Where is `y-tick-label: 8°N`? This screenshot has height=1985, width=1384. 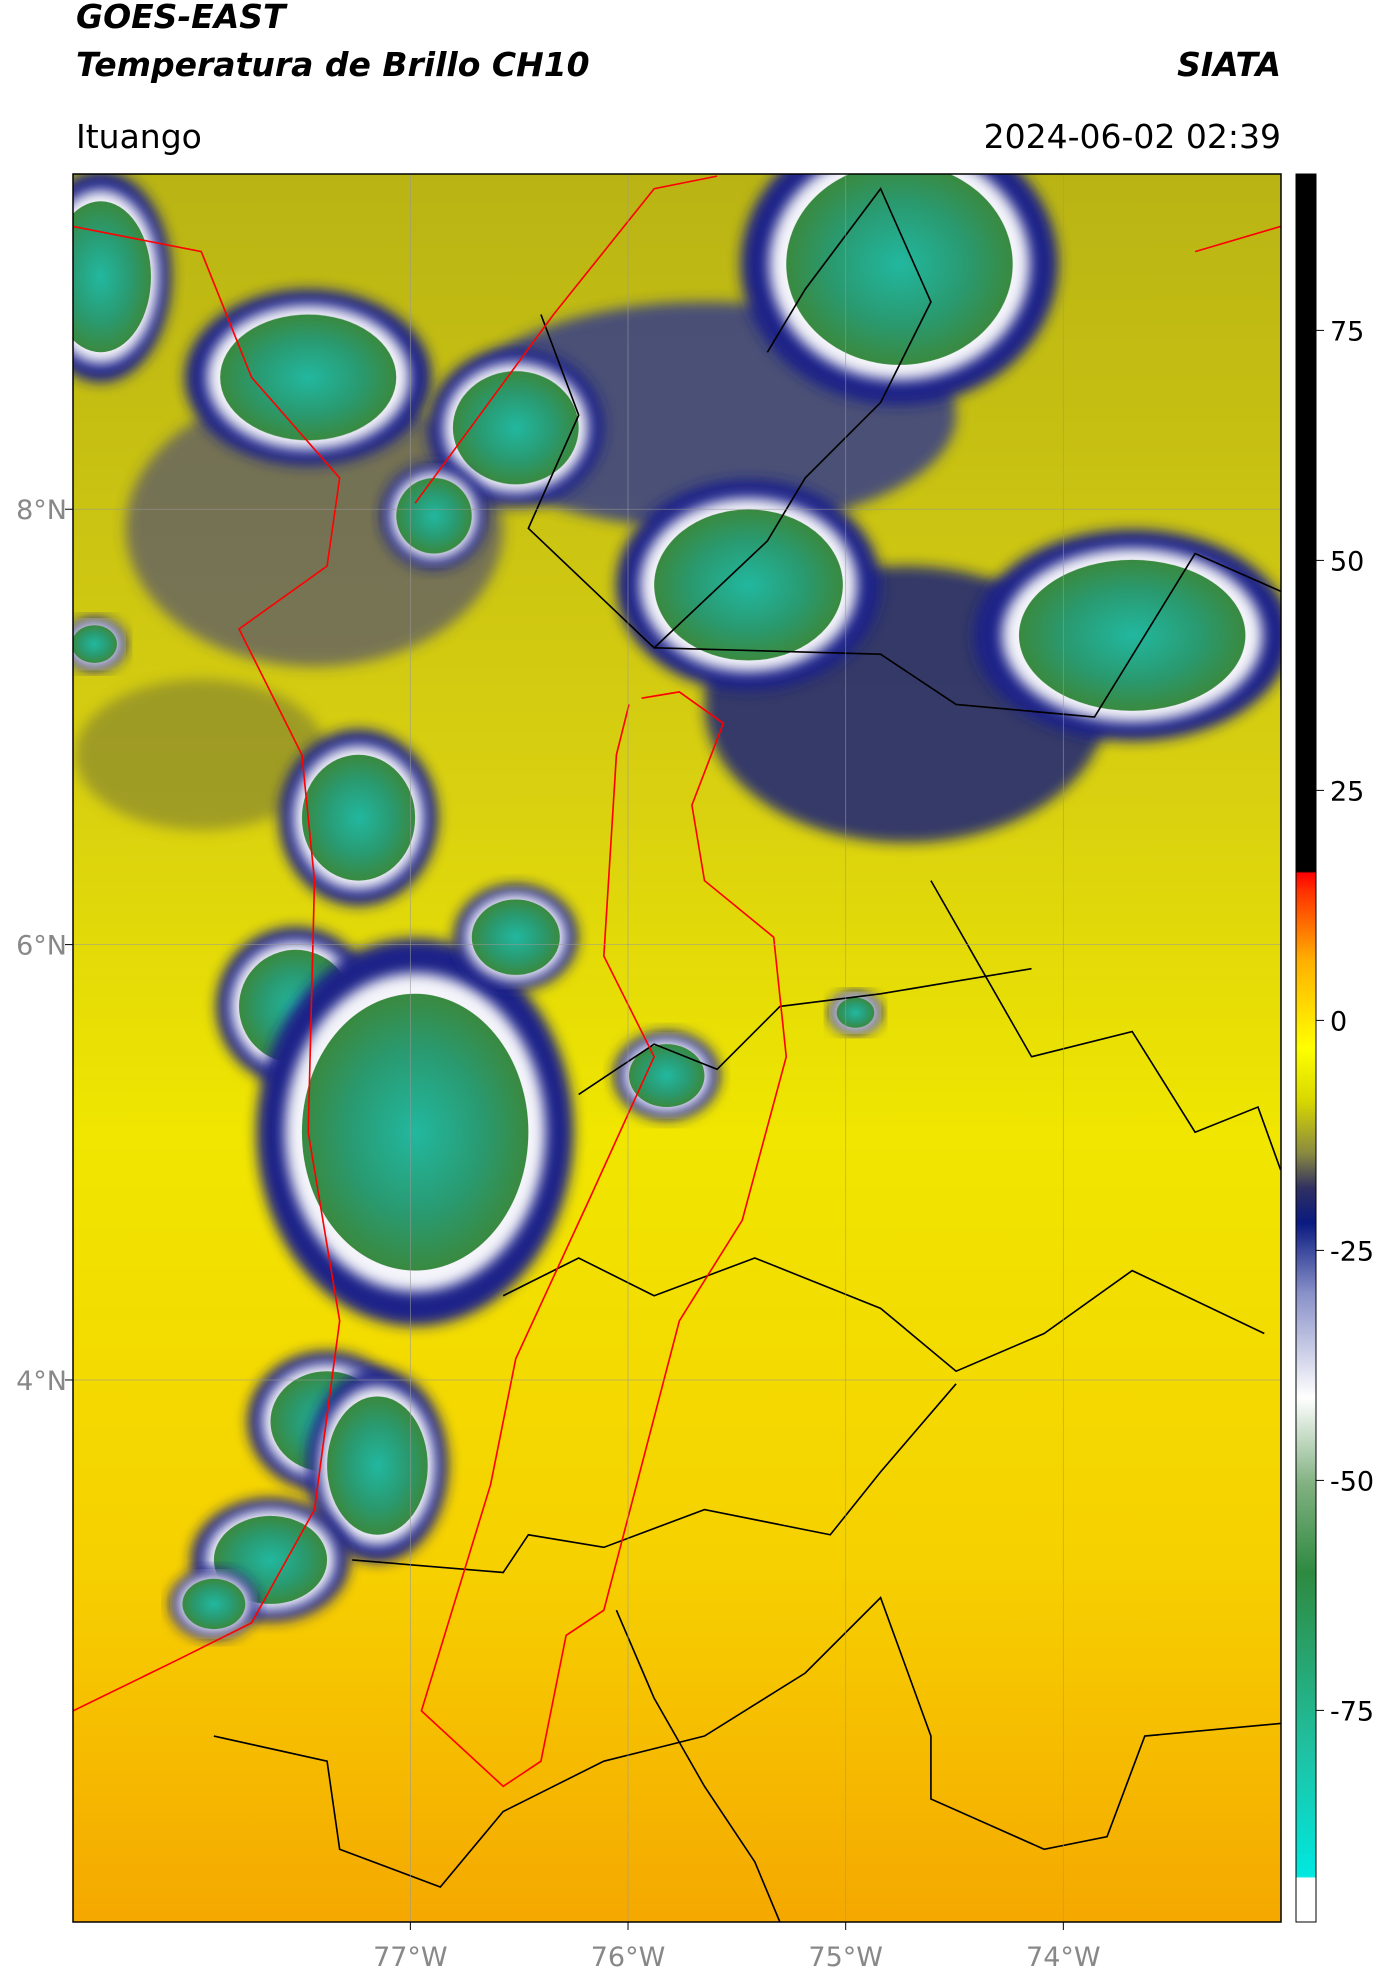 y-tick-label: 8°N is located at coordinates (41, 510).